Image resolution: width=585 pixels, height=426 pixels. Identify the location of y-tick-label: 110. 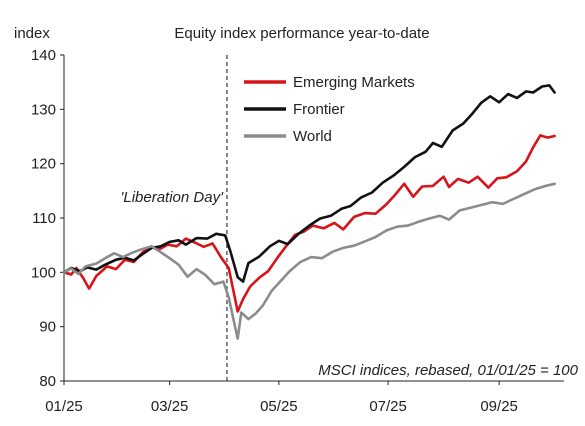
(44, 218).